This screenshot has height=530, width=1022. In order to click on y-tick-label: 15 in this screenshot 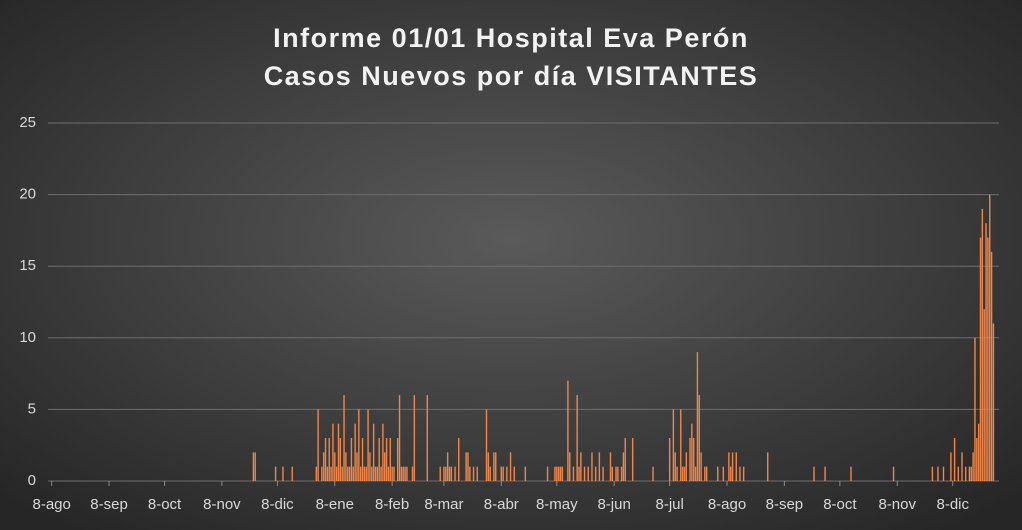, I will do `click(27, 265)`.